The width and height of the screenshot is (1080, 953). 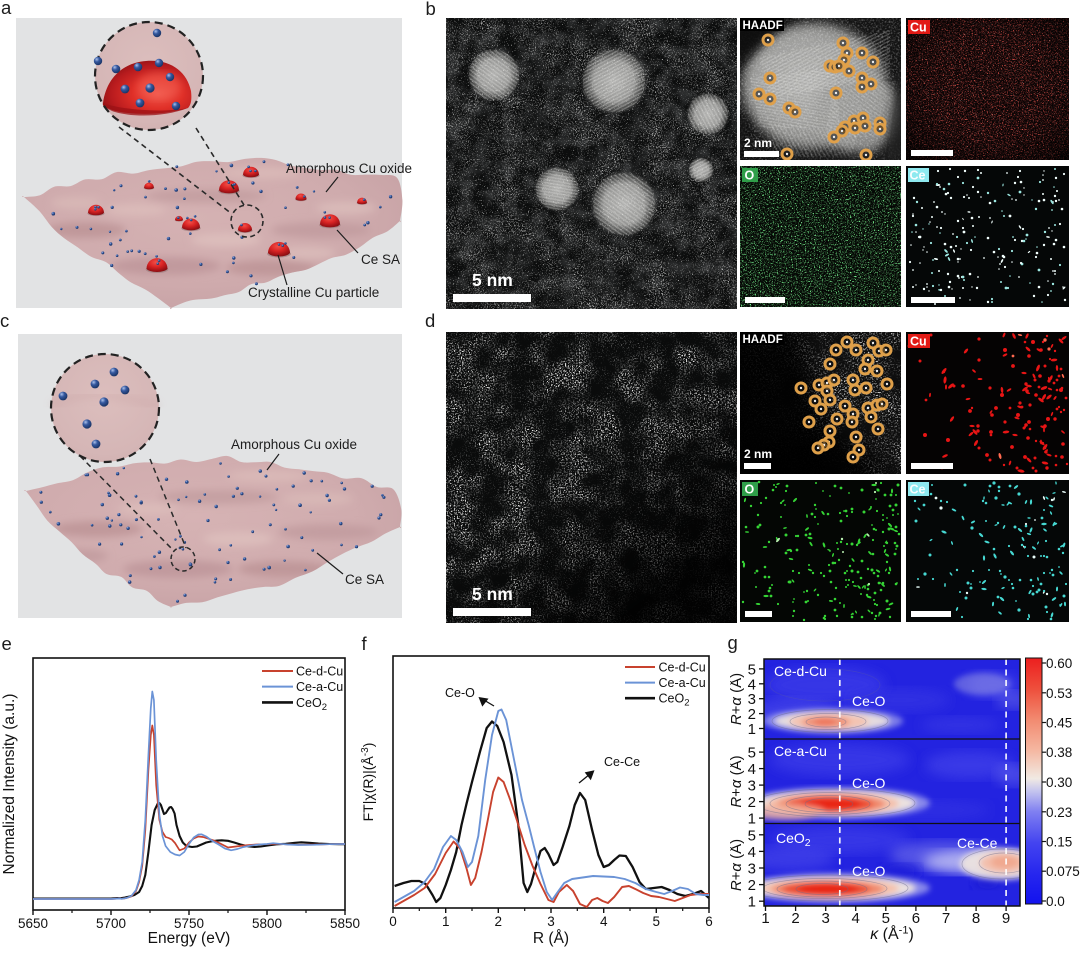 I want to click on svg-text: 5800, so click(x=267, y=923).